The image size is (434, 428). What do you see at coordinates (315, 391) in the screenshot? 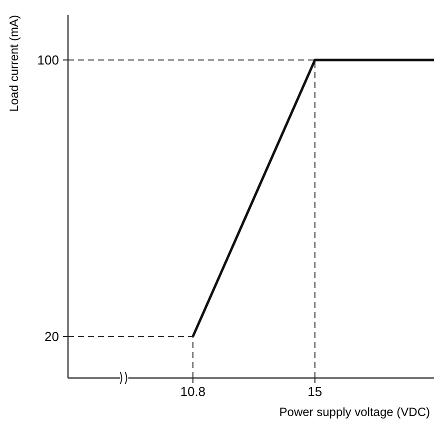
I see `x-tick-label: 15` at bounding box center [315, 391].